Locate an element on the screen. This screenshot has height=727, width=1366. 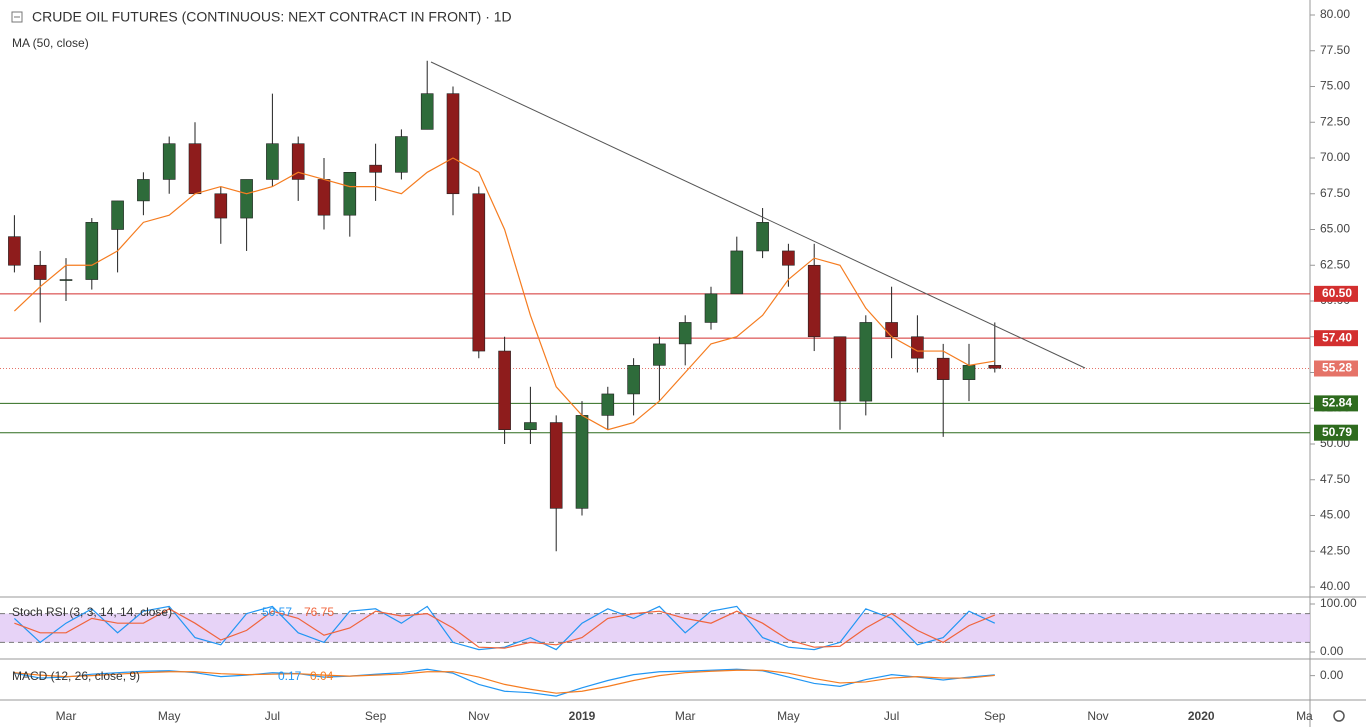
collapse-icon is located at coordinates (17, 17).